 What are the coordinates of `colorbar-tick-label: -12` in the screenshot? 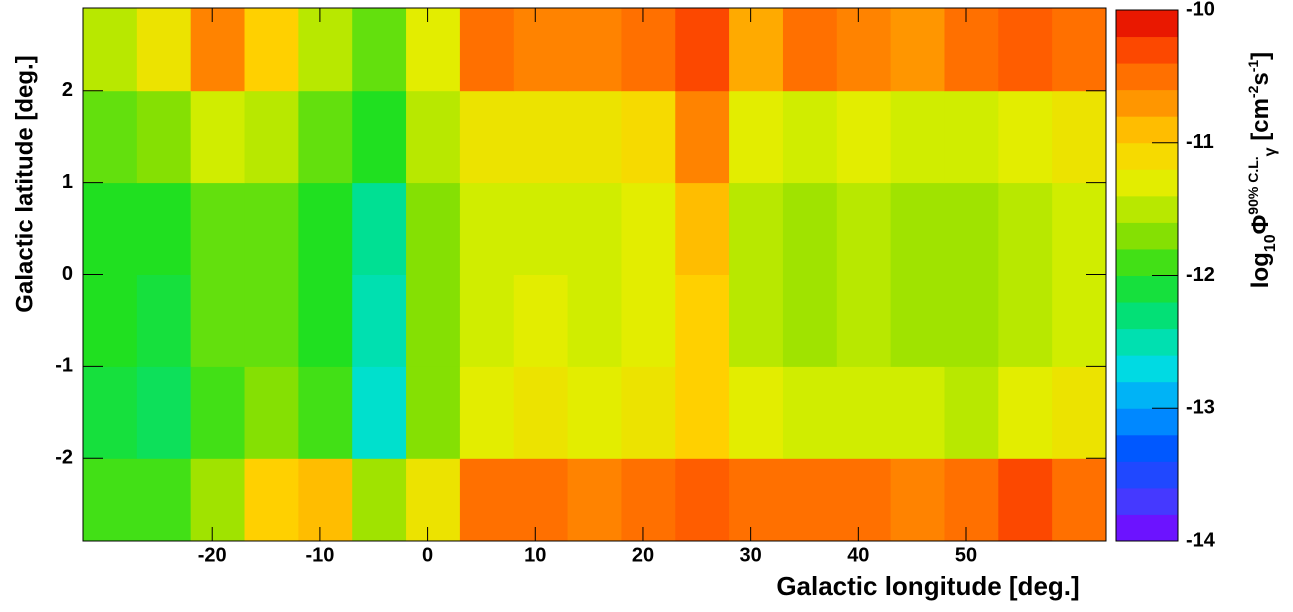 It's located at (1200, 275).